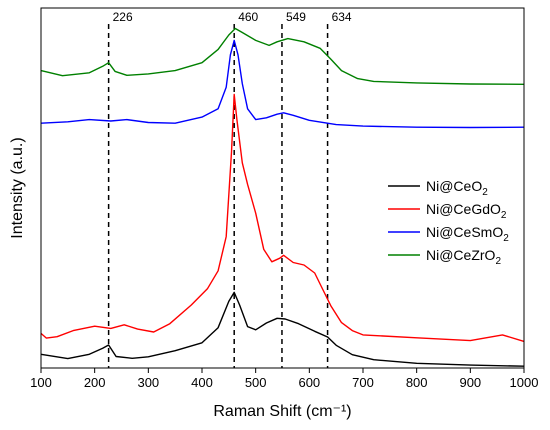 The image size is (550, 430). What do you see at coordinates (296, 17) in the screenshot?
I see `peak-label: 549` at bounding box center [296, 17].